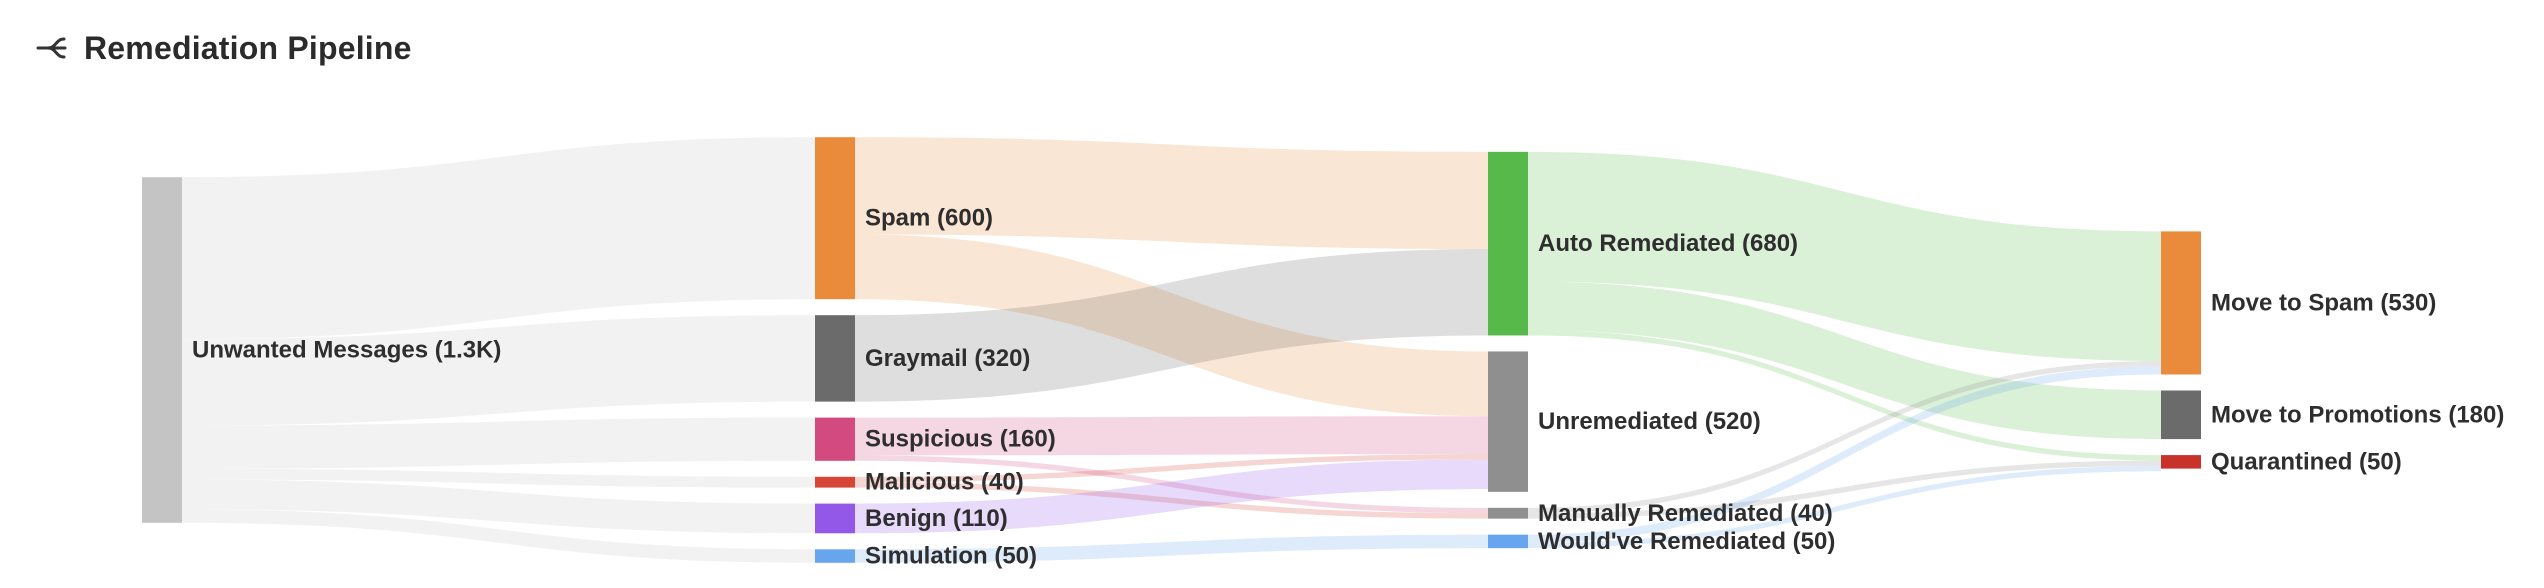  I want to click on node-suspicious, so click(835, 439).